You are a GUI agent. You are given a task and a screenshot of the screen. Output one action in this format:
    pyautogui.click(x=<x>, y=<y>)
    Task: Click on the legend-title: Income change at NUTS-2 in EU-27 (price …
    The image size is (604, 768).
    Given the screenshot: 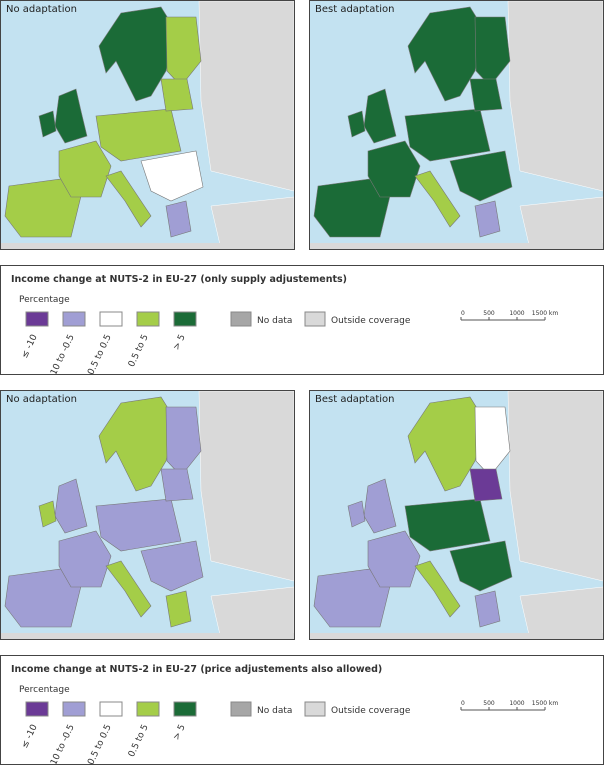 What is the action you would take?
    pyautogui.click(x=196, y=669)
    